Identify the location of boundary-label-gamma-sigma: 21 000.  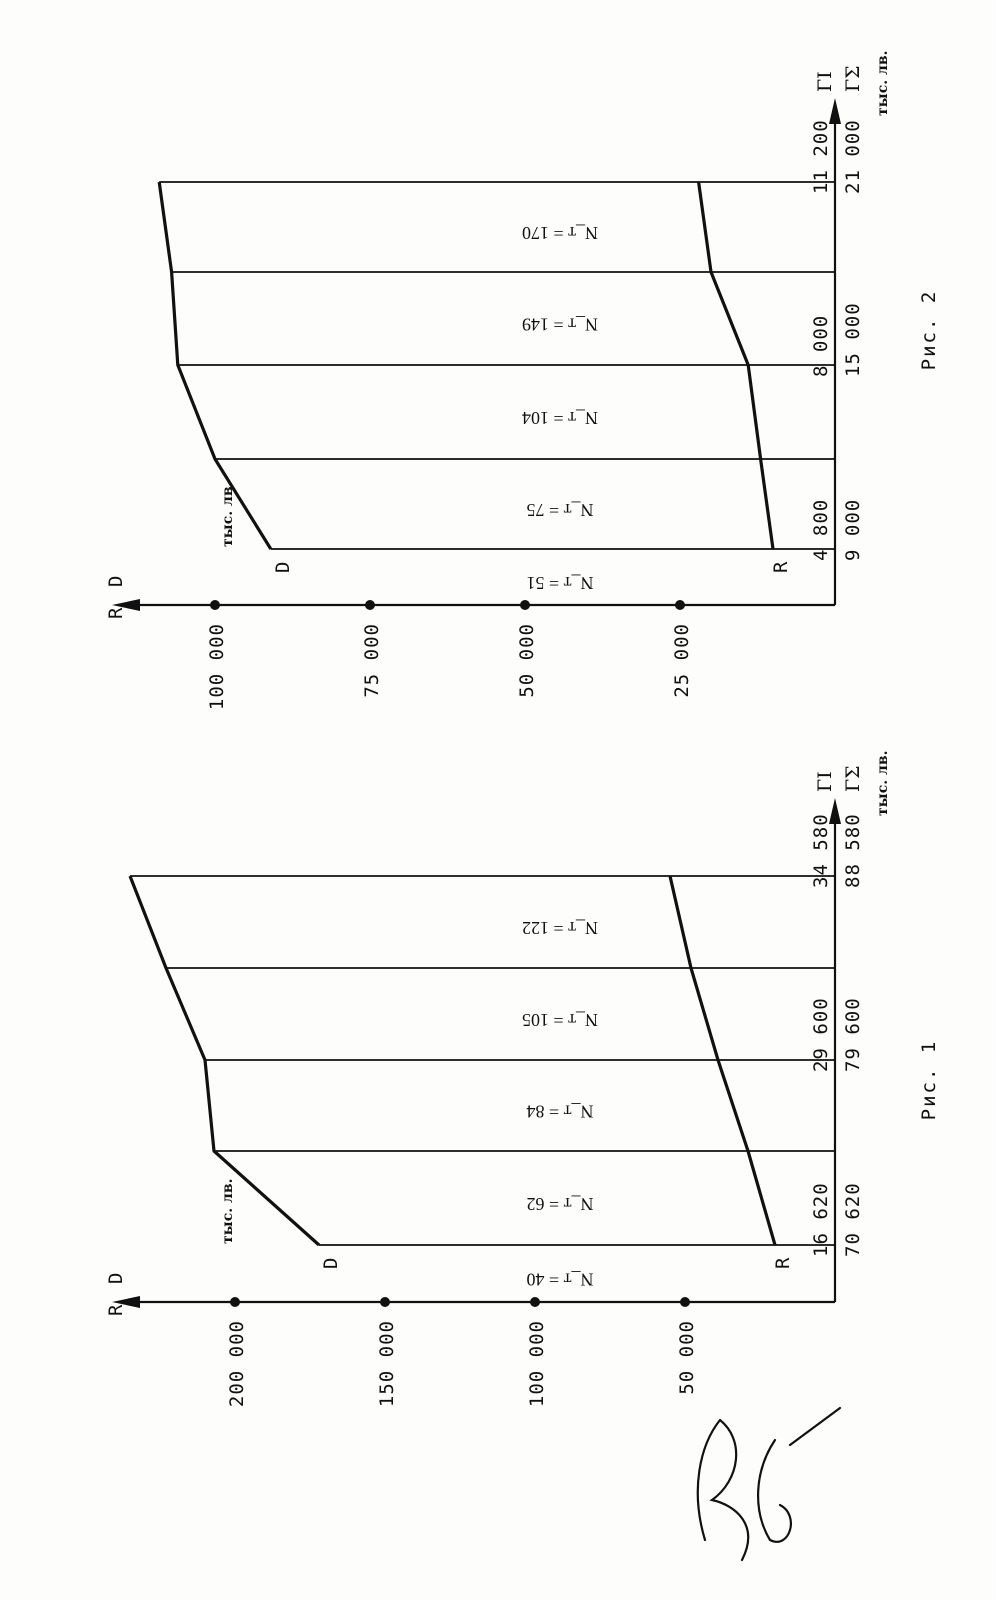
(853, 156).